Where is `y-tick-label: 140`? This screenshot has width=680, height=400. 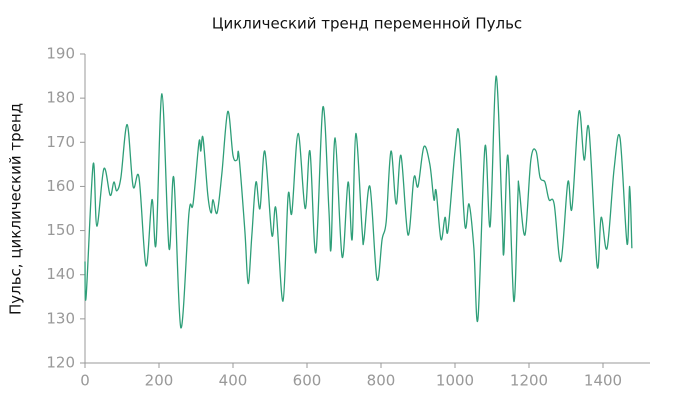
y-tick-label: 140 is located at coordinates (60, 274).